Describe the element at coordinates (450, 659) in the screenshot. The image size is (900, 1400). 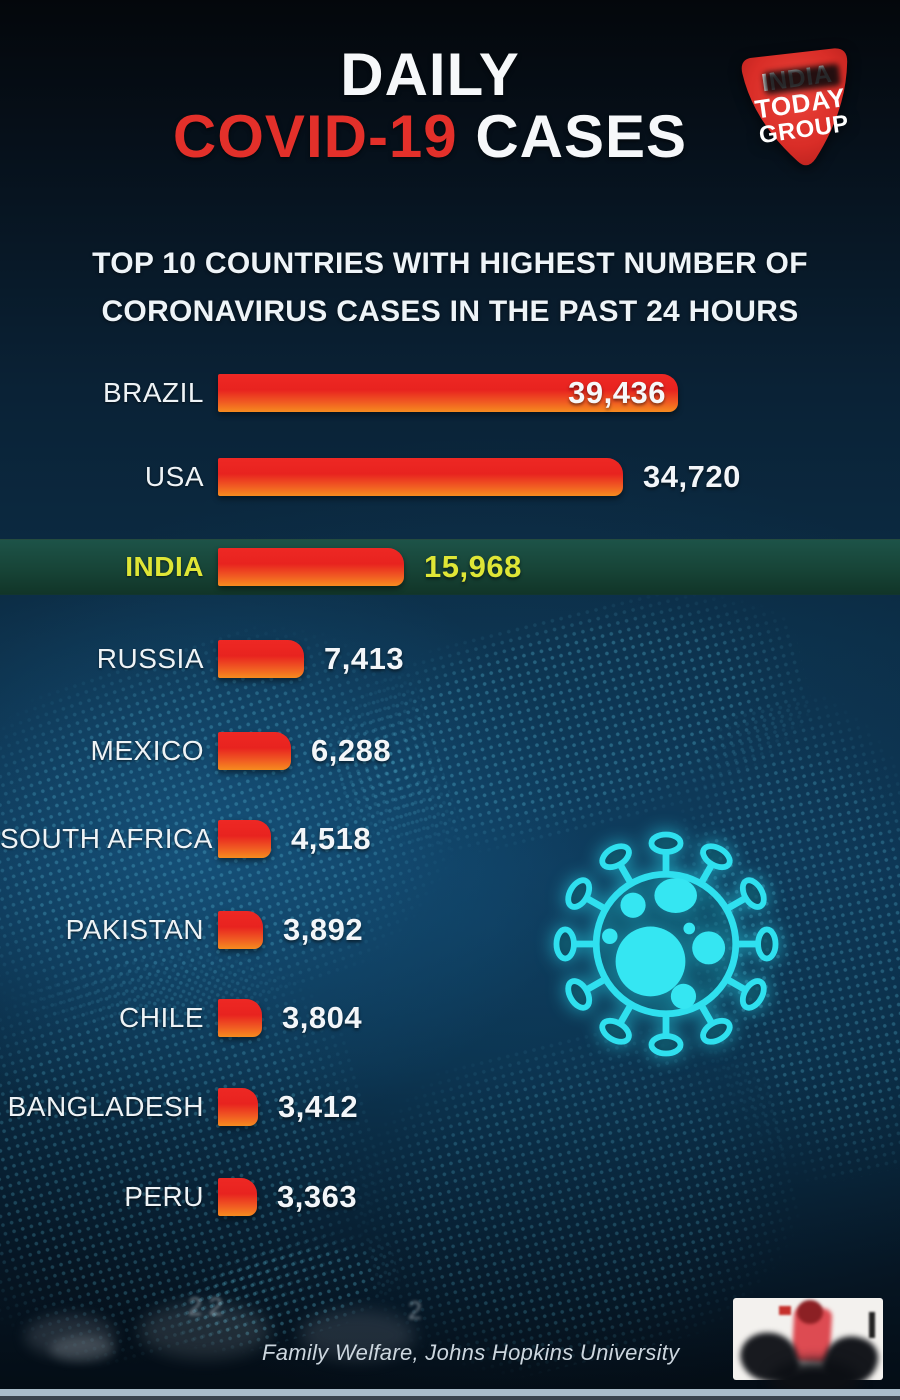
I see `bar-row-russia: RUSSIA 7,413` at that location.